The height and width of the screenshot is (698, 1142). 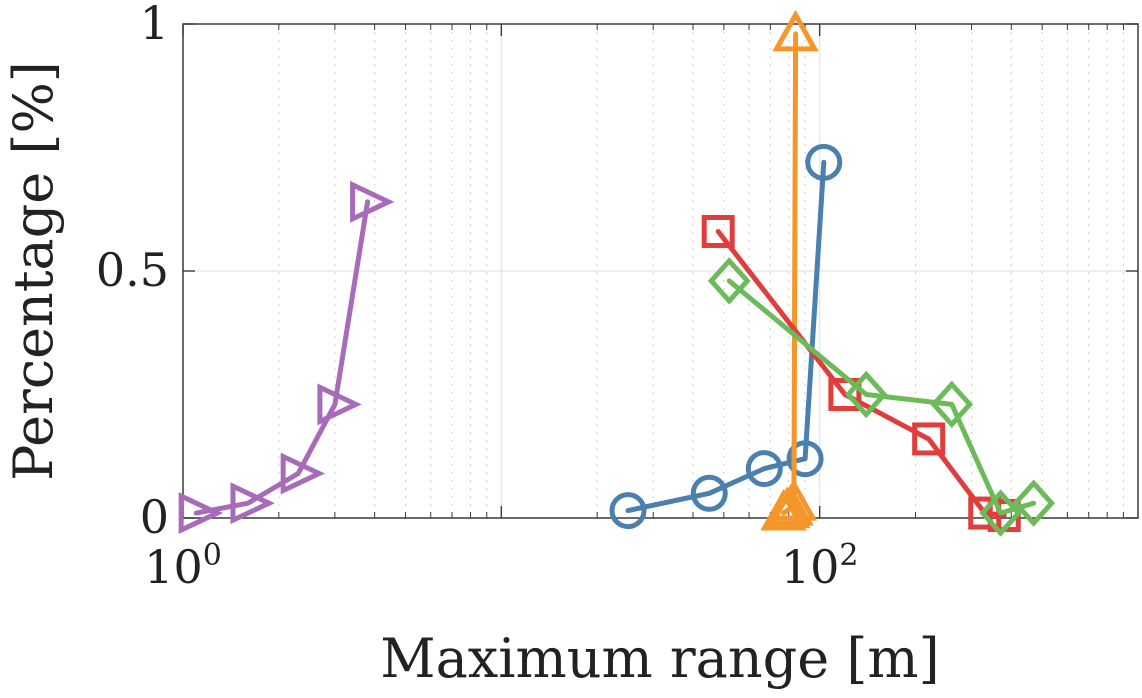 I want to click on y-tick-label: 0.5, so click(x=132, y=270).